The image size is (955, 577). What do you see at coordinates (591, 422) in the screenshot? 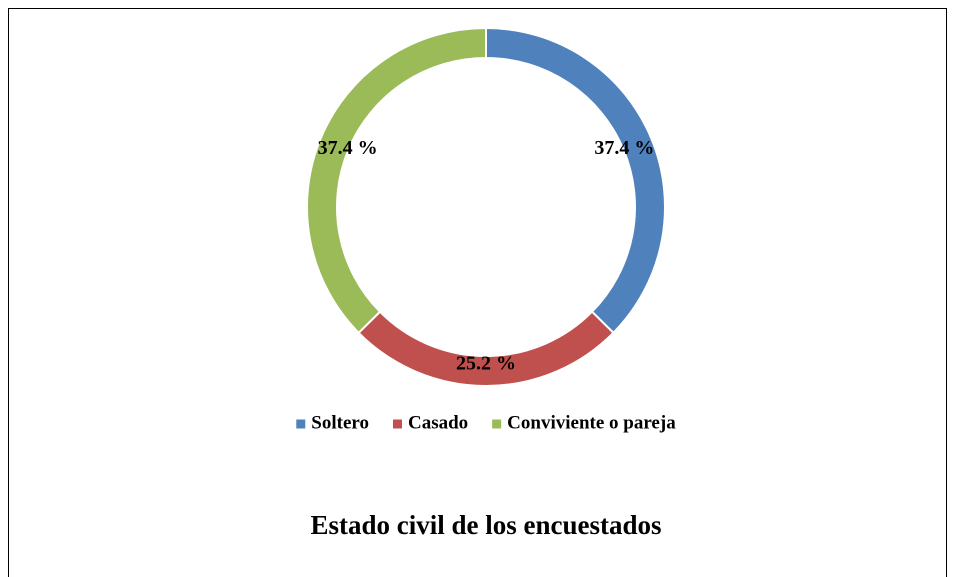
I see `legend-label: Conviviente o pareja` at bounding box center [591, 422].